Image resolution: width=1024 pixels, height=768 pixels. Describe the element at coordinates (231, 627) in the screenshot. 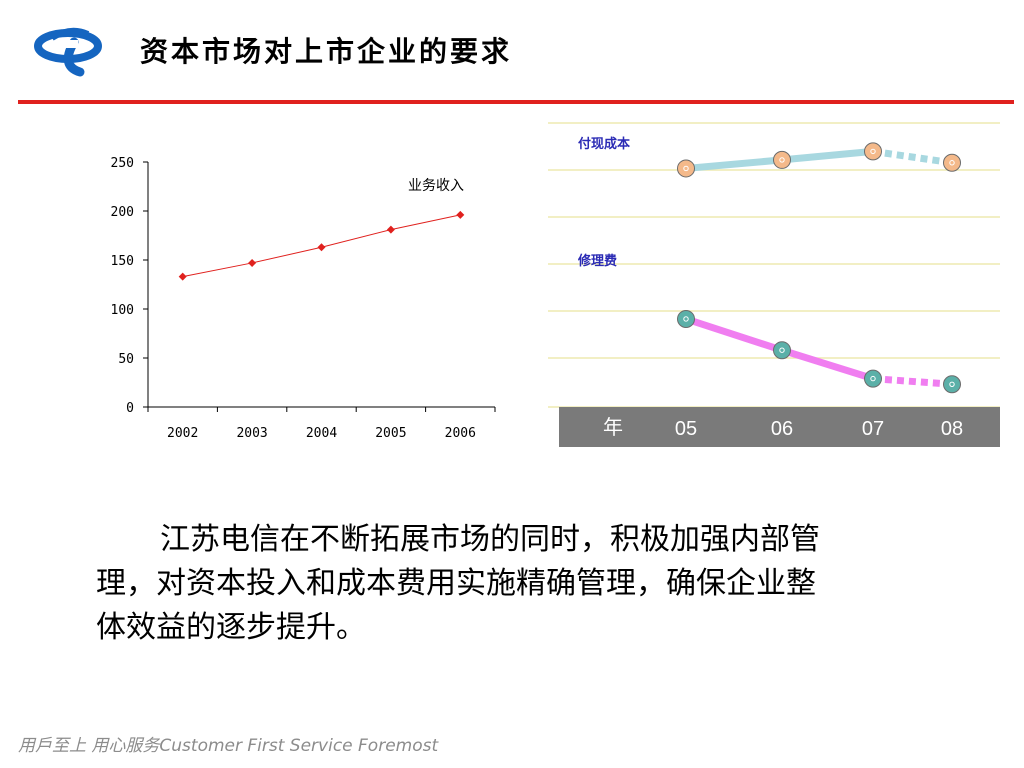

I see `summary-line-3: 体效益的逐步提升。` at that location.